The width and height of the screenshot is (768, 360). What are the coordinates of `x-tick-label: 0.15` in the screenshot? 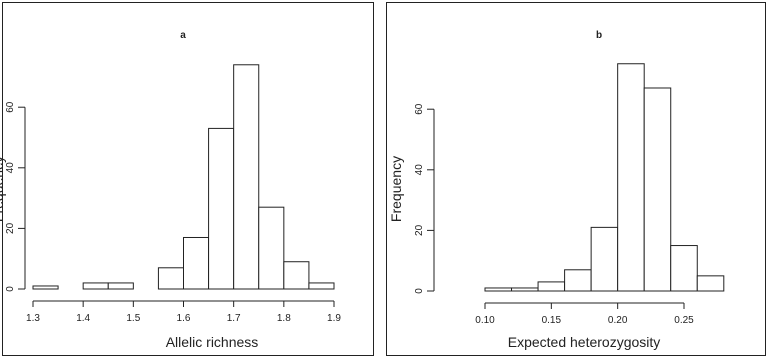 It's located at (552, 320).